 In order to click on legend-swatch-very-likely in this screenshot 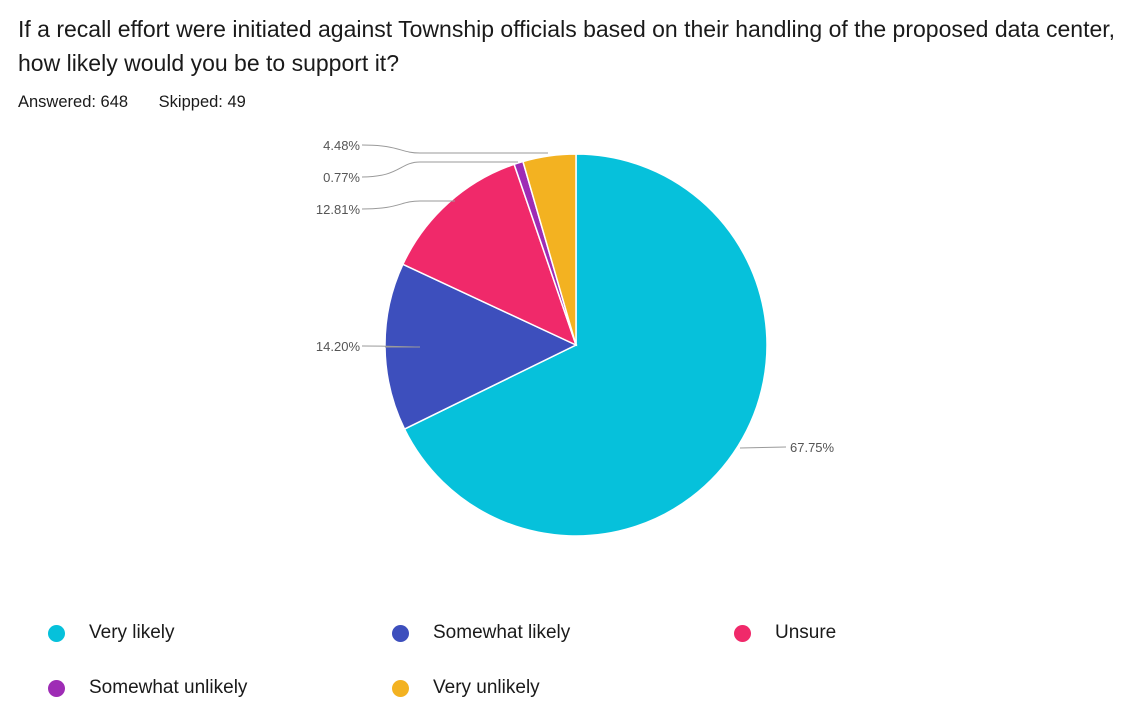, I will do `click(56, 633)`.